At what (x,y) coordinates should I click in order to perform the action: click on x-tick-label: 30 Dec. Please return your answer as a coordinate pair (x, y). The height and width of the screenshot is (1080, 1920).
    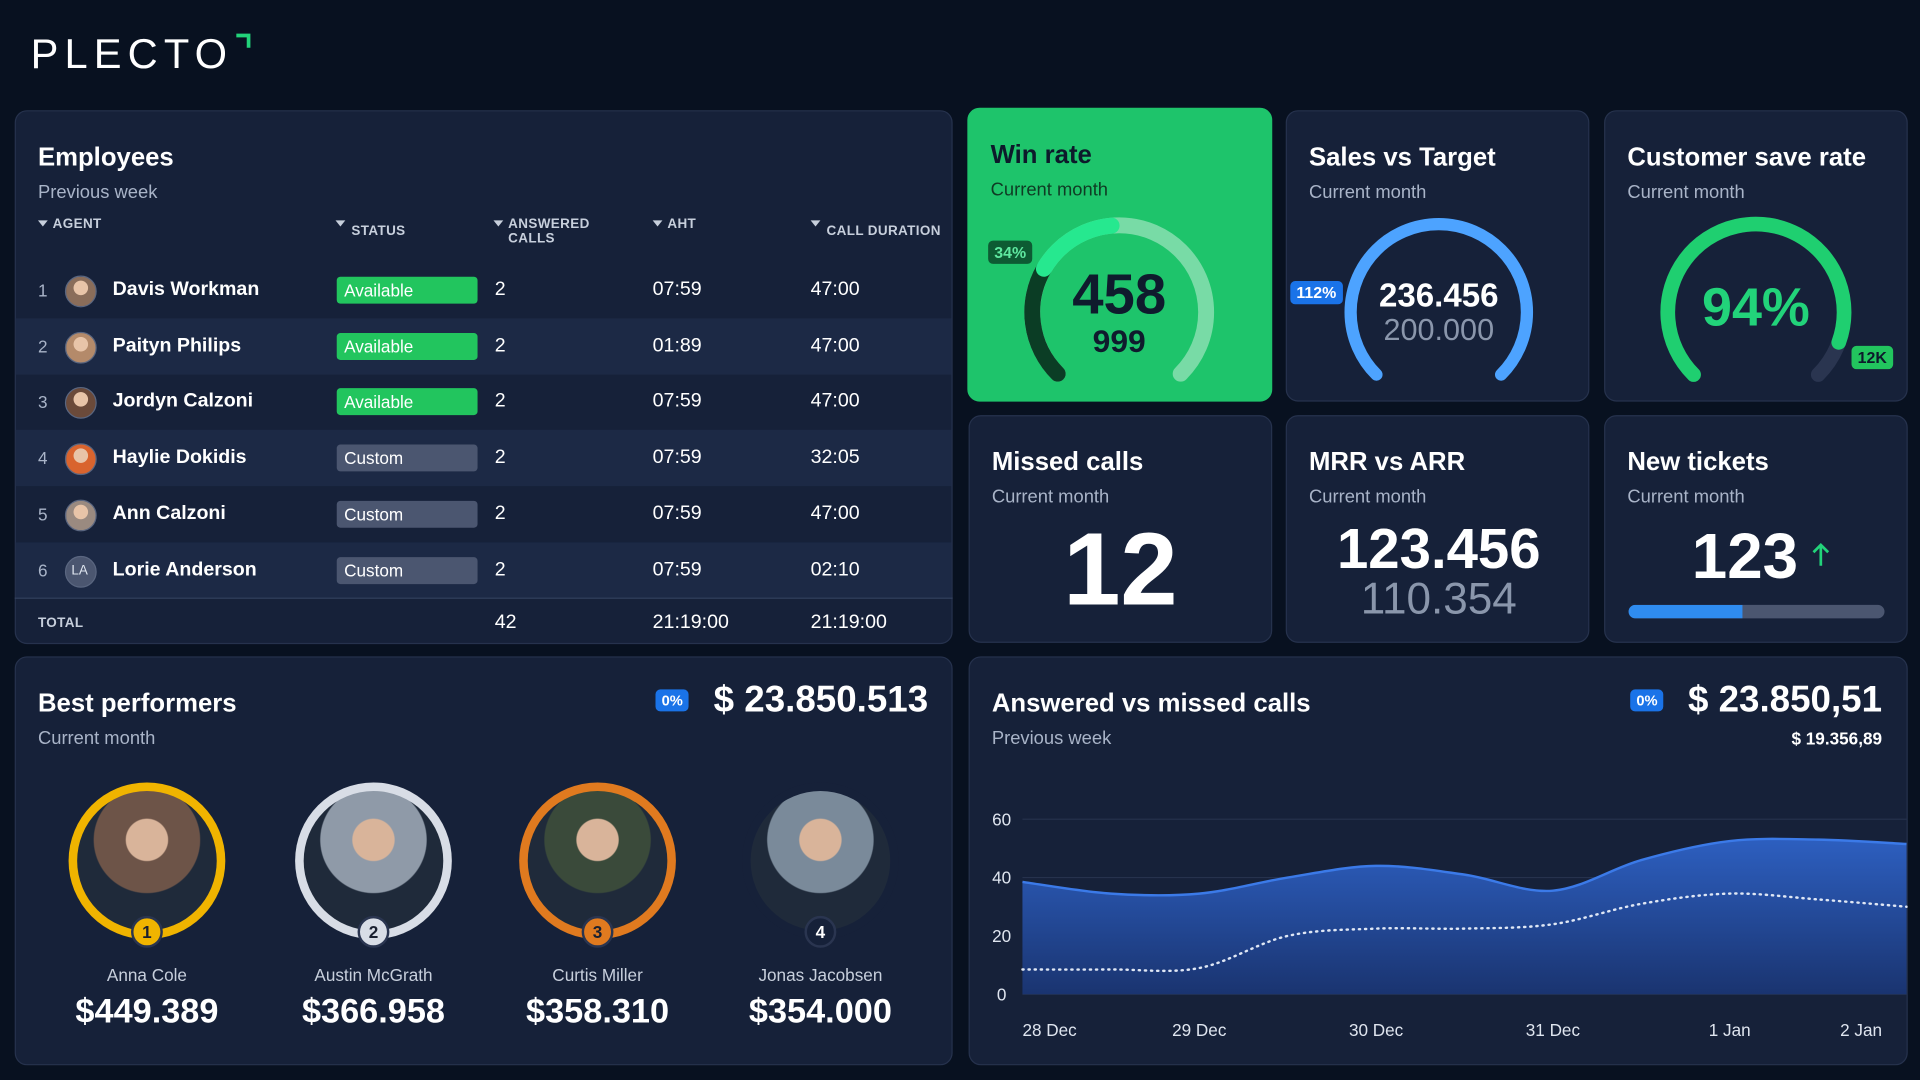
    Looking at the image, I should click on (1376, 1030).